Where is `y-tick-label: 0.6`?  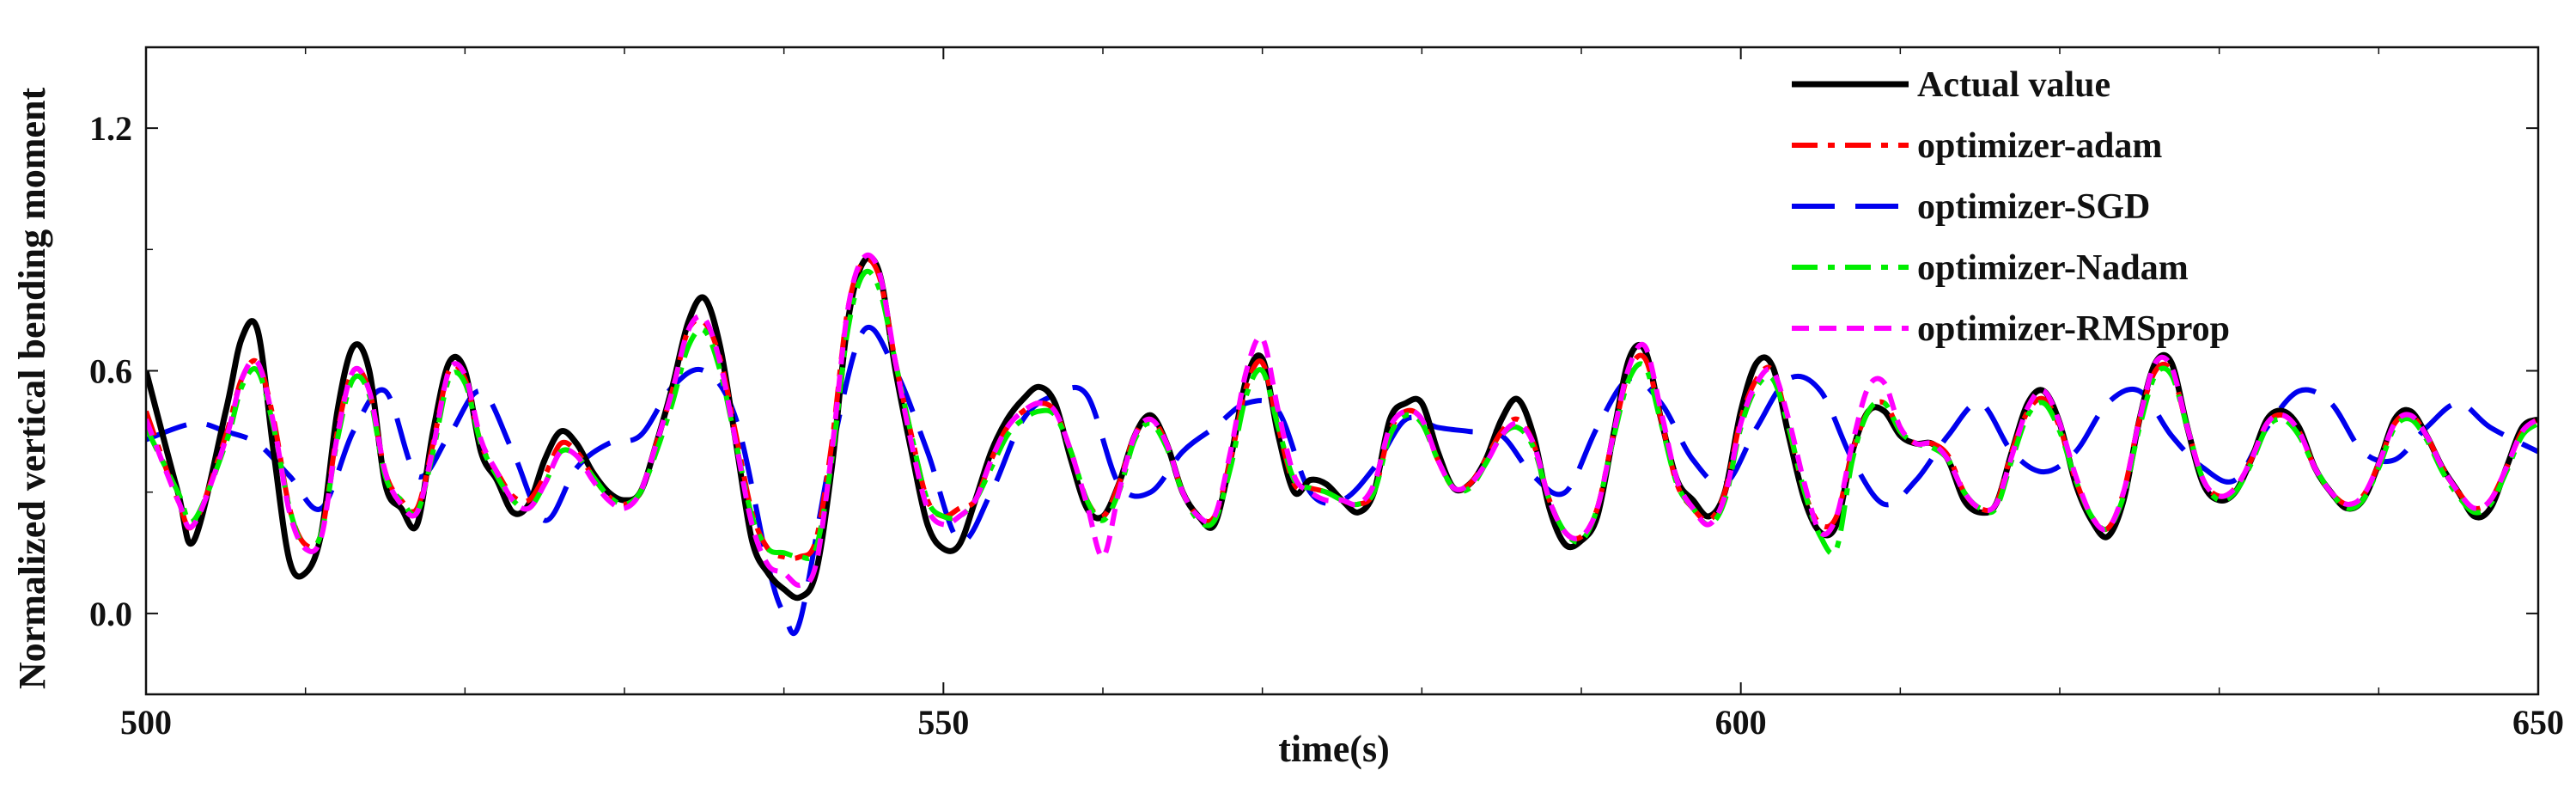
y-tick-label: 0.6 is located at coordinates (110, 372).